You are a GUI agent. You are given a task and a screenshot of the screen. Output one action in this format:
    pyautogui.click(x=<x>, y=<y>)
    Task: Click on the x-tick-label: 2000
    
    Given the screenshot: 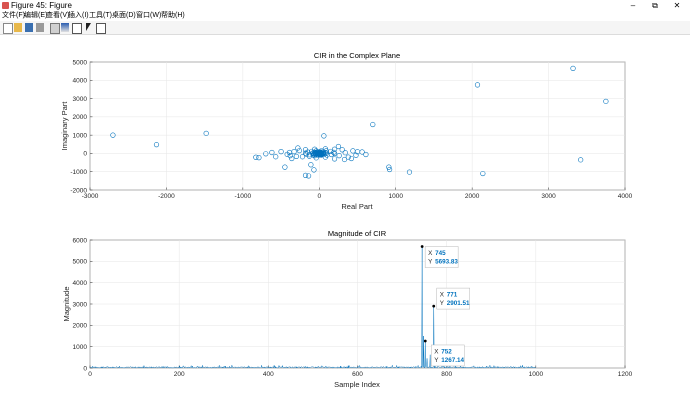 What is the action you would take?
    pyautogui.click(x=472, y=196)
    